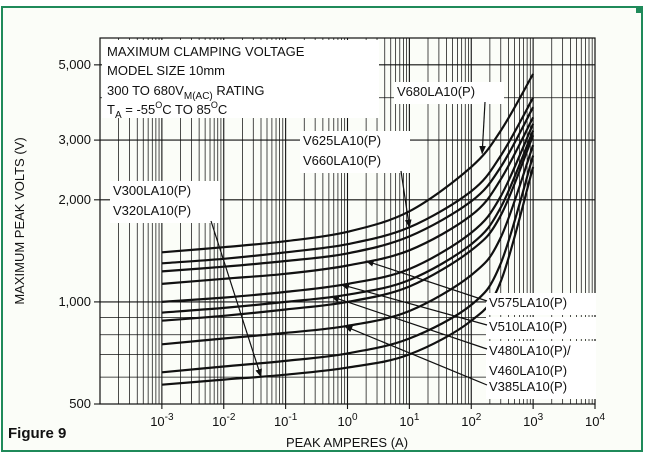  I want to click on y-tick-label: 2,000, so click(74, 199).